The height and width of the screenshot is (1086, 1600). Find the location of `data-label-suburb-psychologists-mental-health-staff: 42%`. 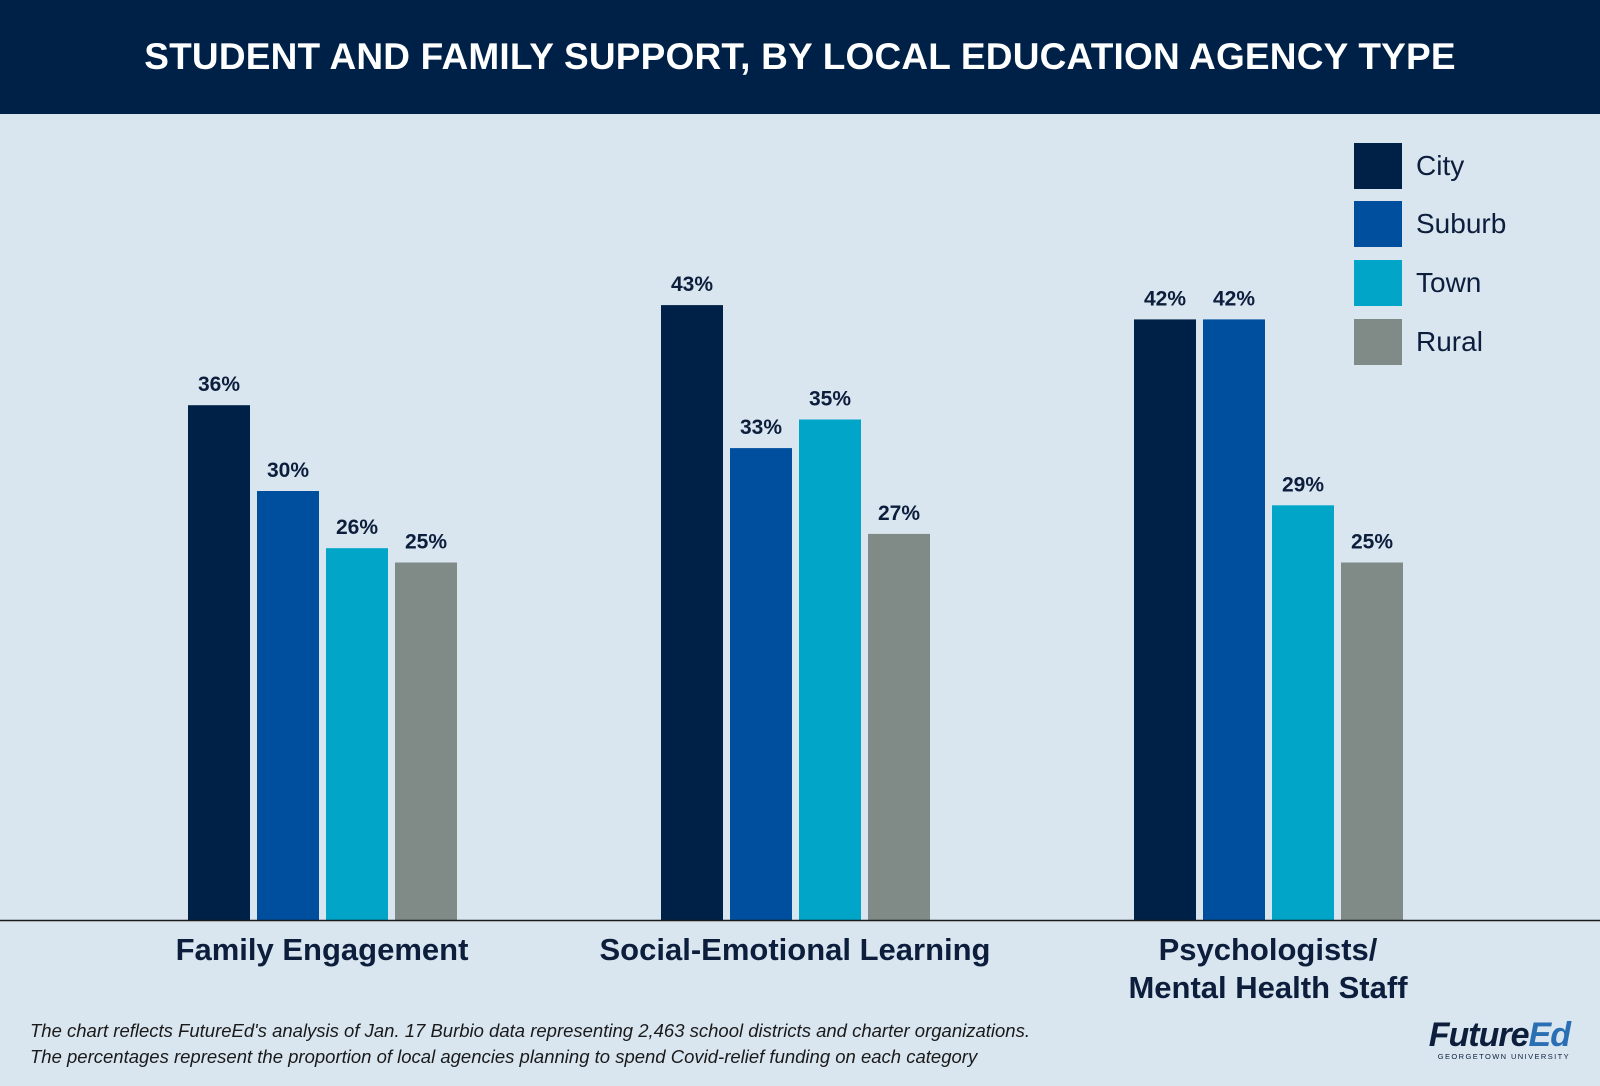

data-label-suburb-psychologists-mental-health-staff: 42% is located at coordinates (1234, 298).